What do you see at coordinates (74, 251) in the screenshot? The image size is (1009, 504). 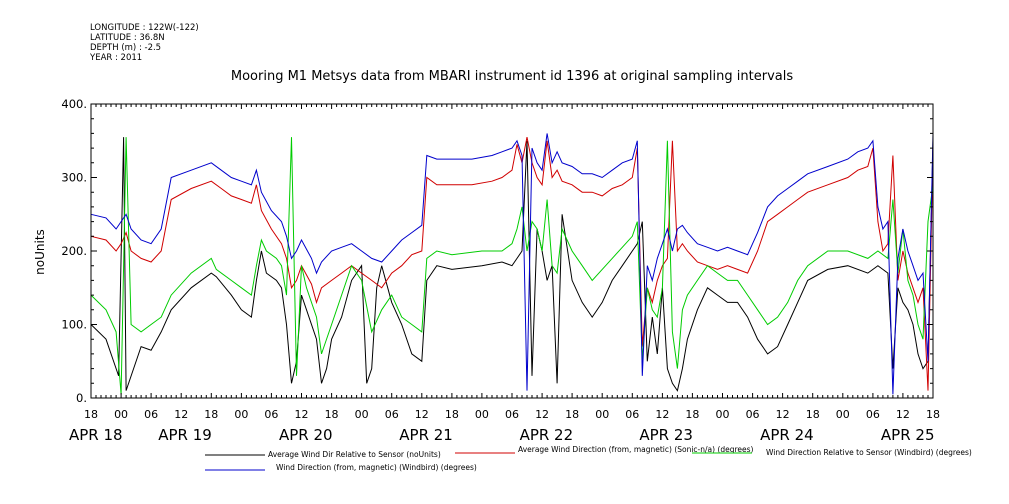 I see `y-tick-label: 200.` at bounding box center [74, 251].